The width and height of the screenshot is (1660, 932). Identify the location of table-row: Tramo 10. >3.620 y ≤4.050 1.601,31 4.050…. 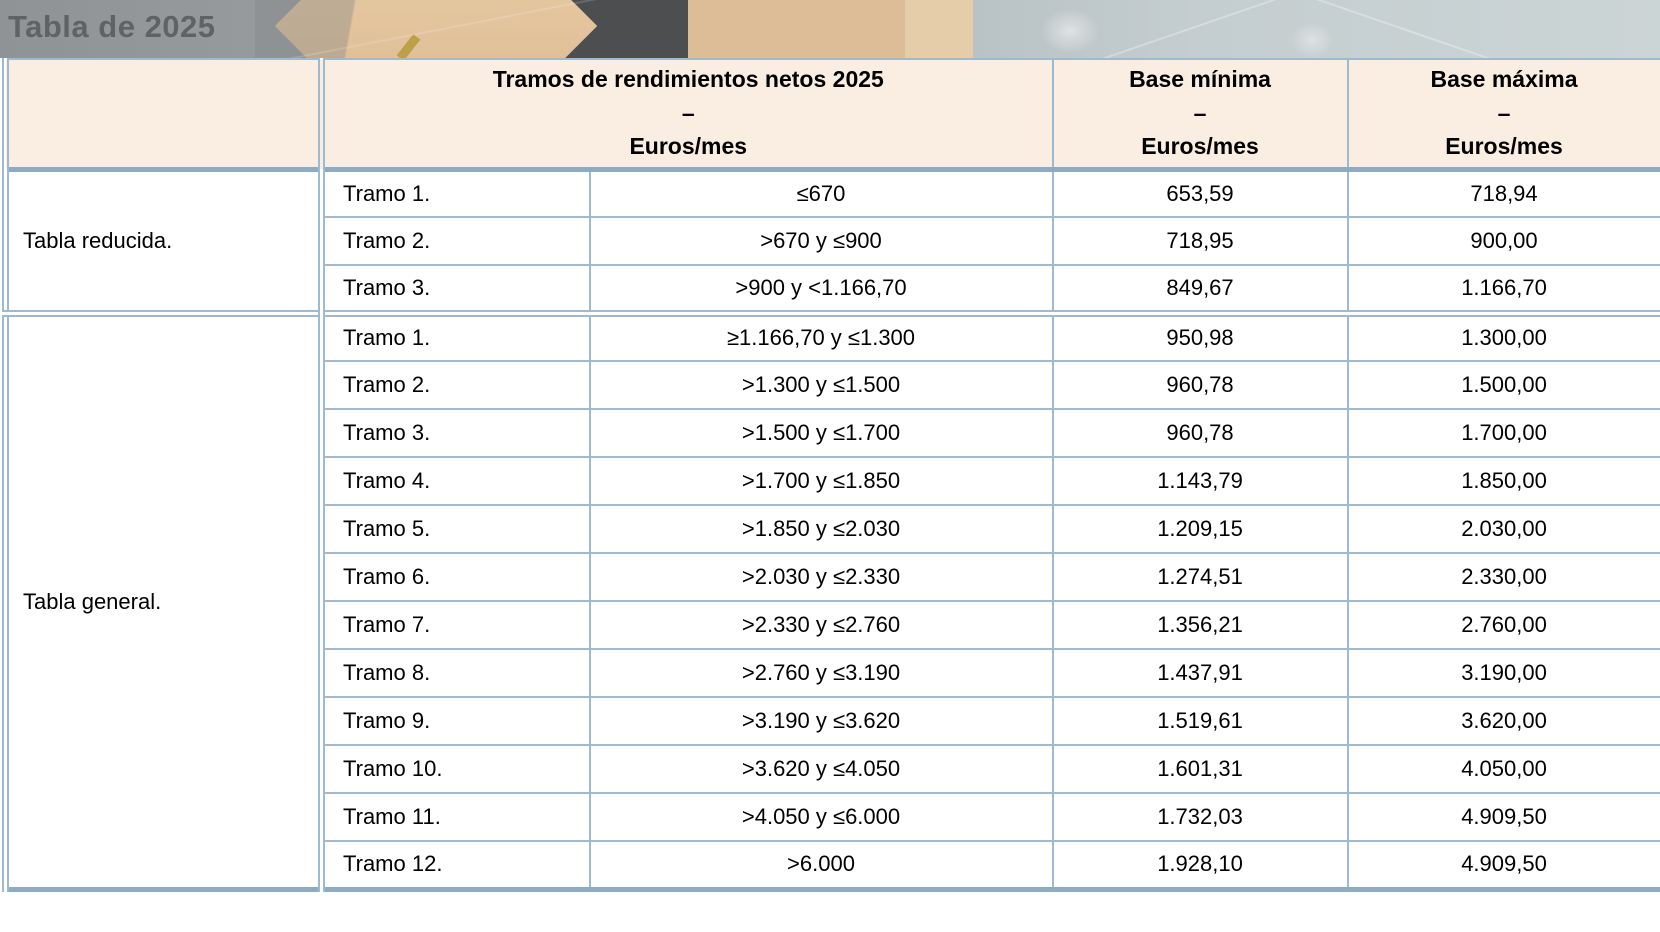
(833, 769).